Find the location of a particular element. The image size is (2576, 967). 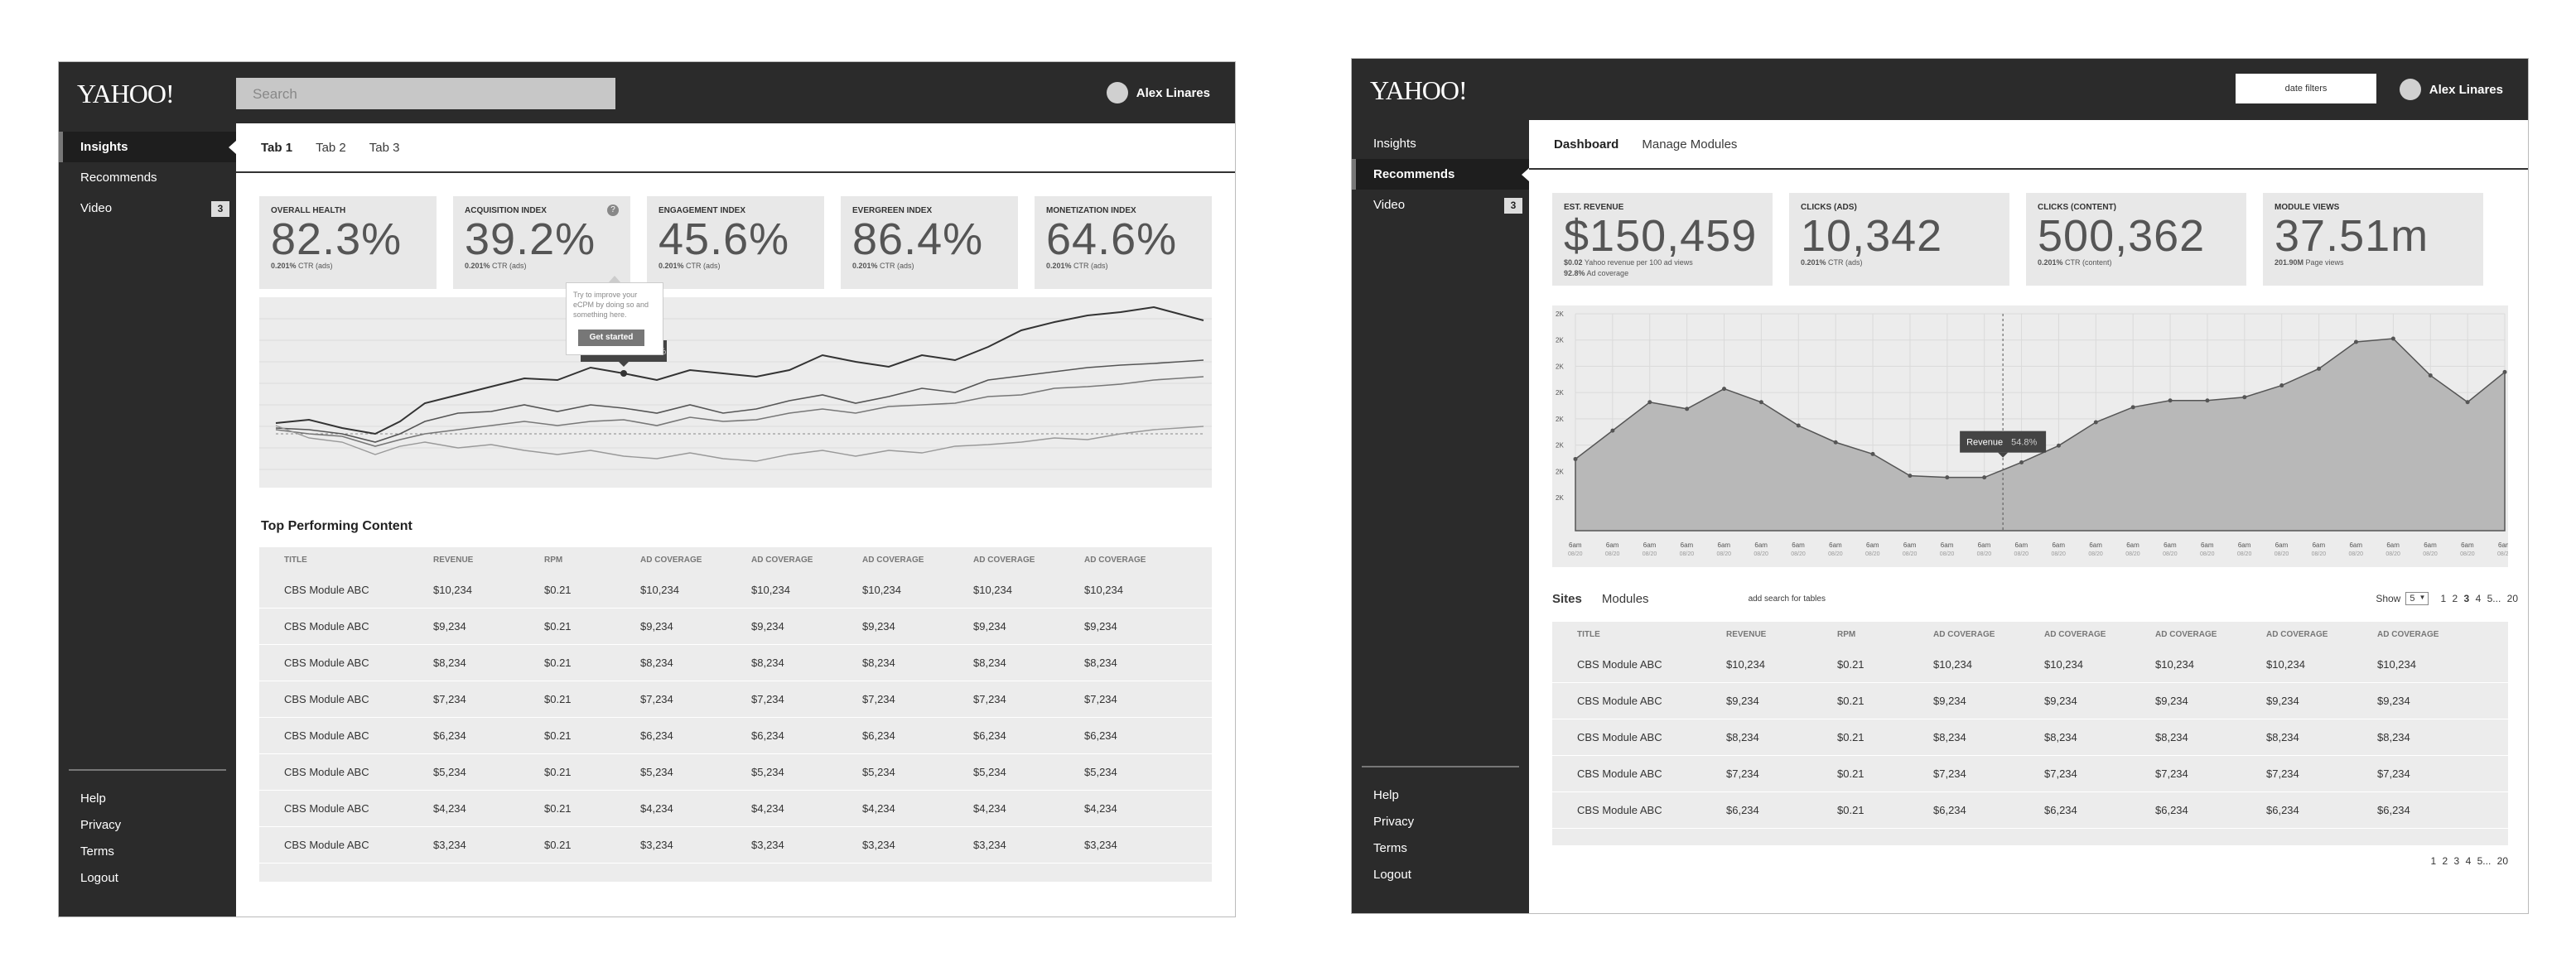

table-cell: CBS Module ABC is located at coordinates (1619, 810).